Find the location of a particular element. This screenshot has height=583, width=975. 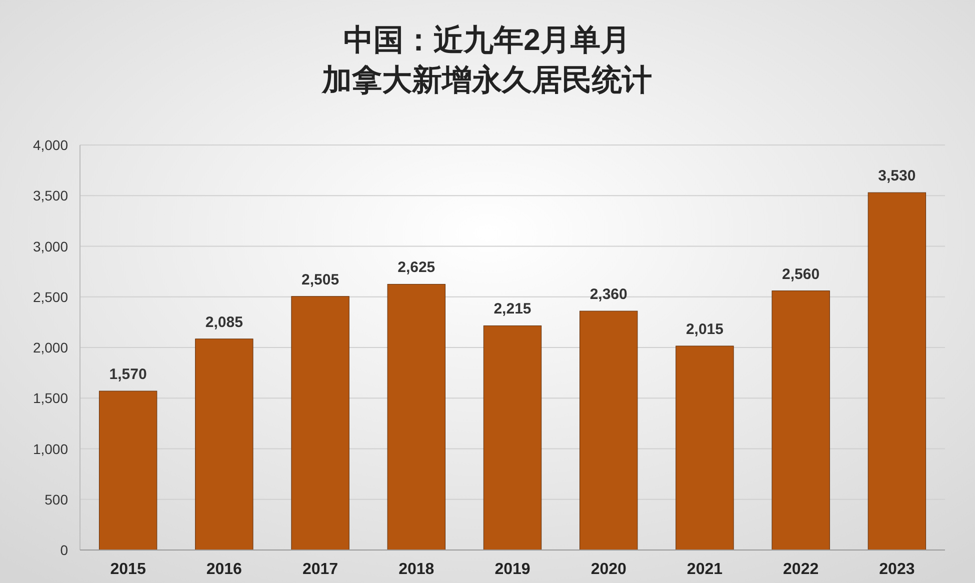

data-label: 2,015 is located at coordinates (705, 329).